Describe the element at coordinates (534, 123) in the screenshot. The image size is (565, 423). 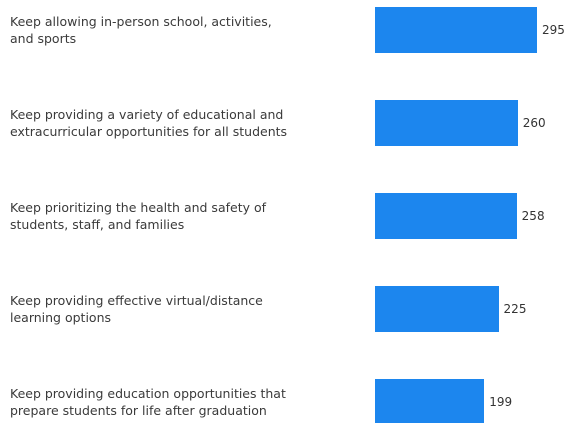
I see `value-label: 260` at that location.